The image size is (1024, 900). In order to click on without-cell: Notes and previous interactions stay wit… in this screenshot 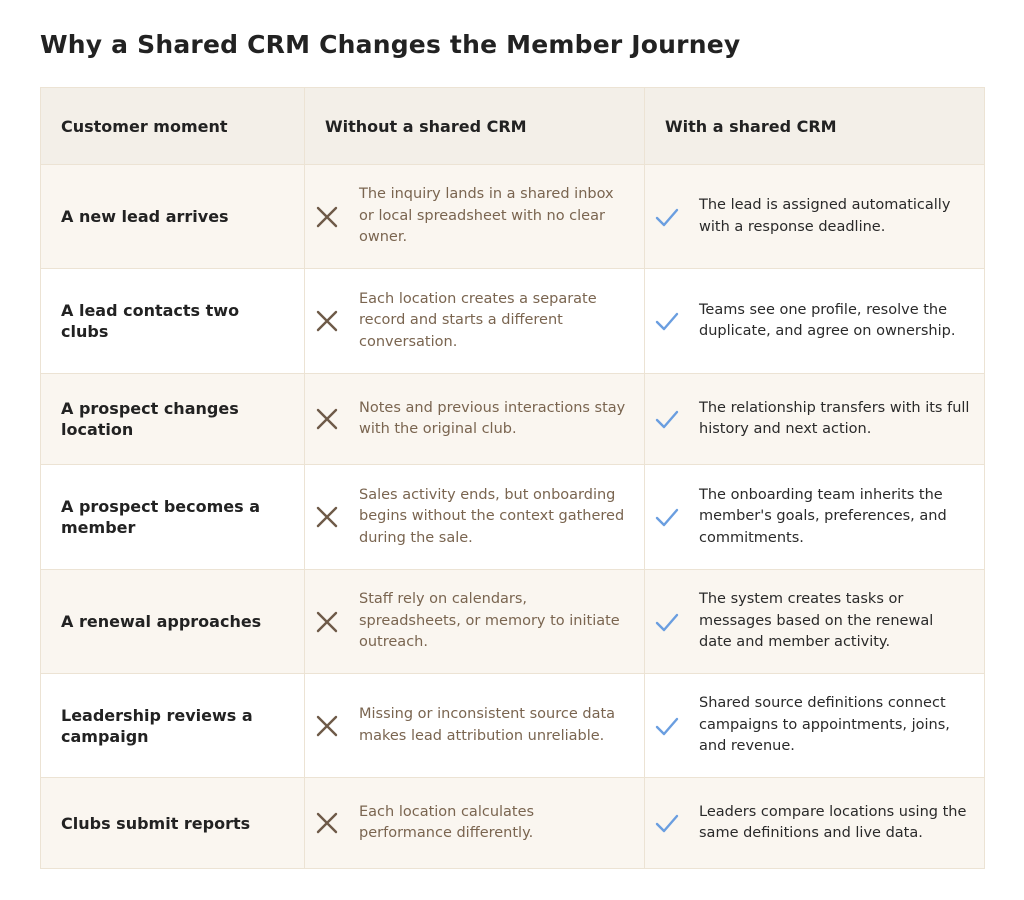, I will do `click(474, 419)`.